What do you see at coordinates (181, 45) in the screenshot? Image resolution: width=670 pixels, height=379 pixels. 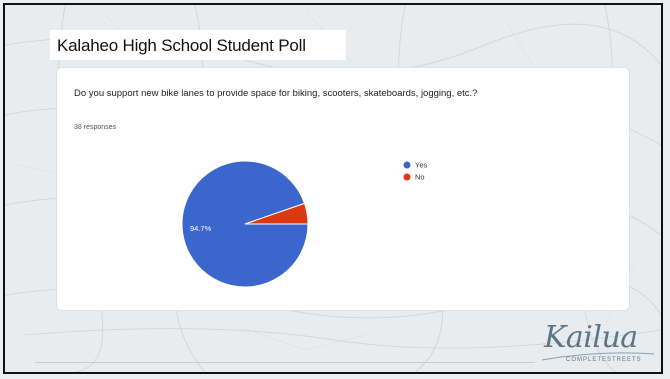 I see `slide-title: Kalaheo High School Student Poll` at bounding box center [181, 45].